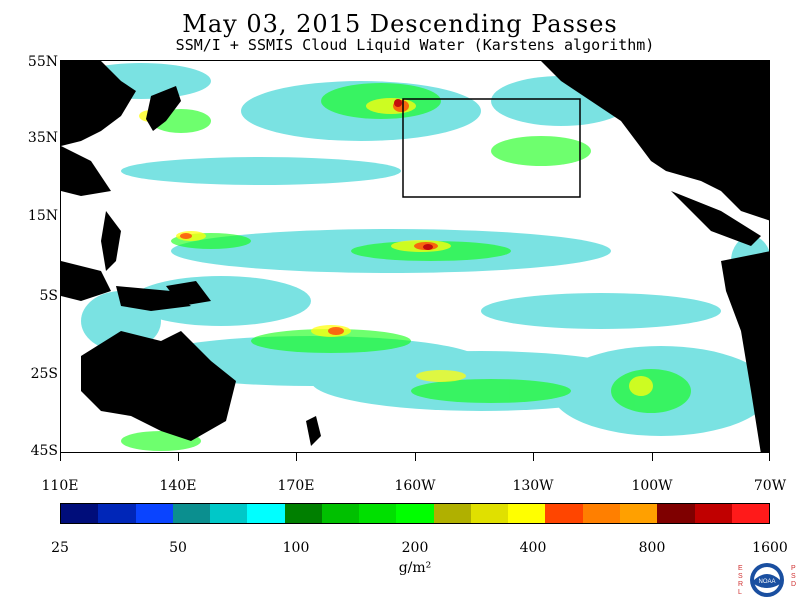  I want to click on lat-label: 5S, so click(49, 296).